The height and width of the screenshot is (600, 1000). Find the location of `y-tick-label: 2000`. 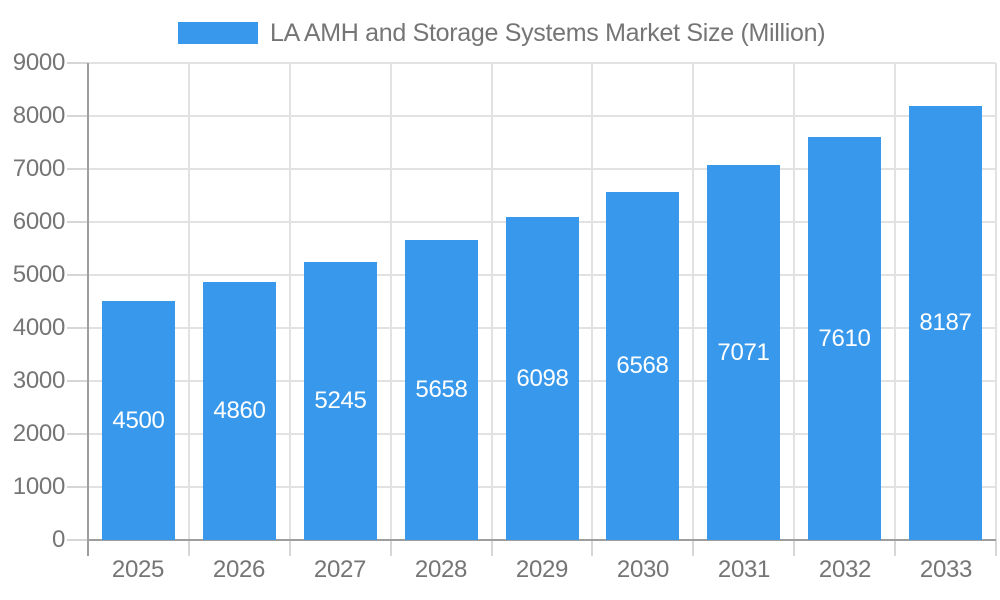

y-tick-label: 2000 is located at coordinates (39, 433).